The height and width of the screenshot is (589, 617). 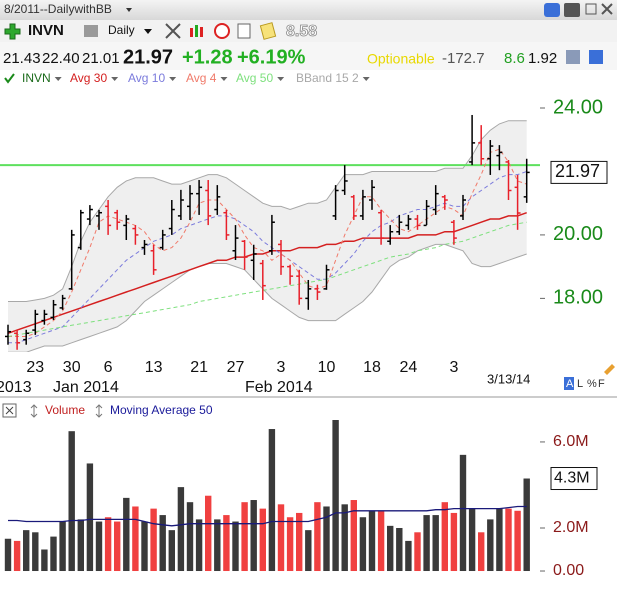 I want to click on last-price-box, so click(x=579, y=172).